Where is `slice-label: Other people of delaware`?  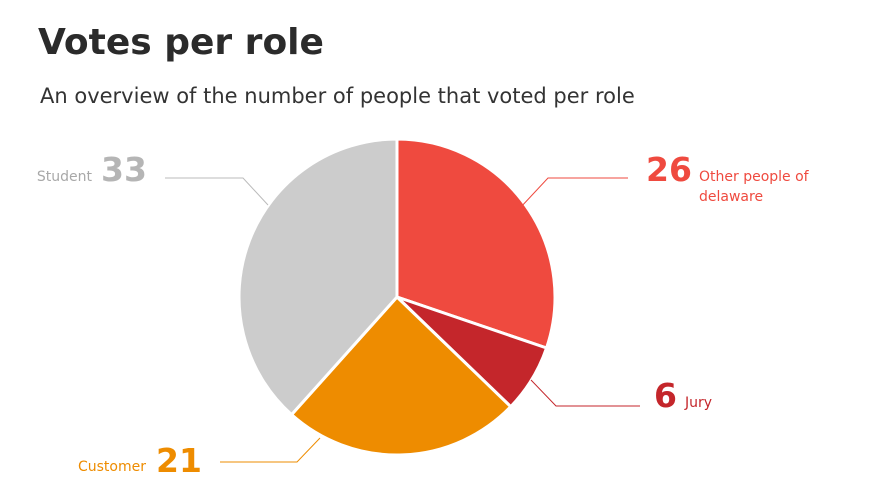 slice-label: Other people of delaware is located at coordinates (754, 187).